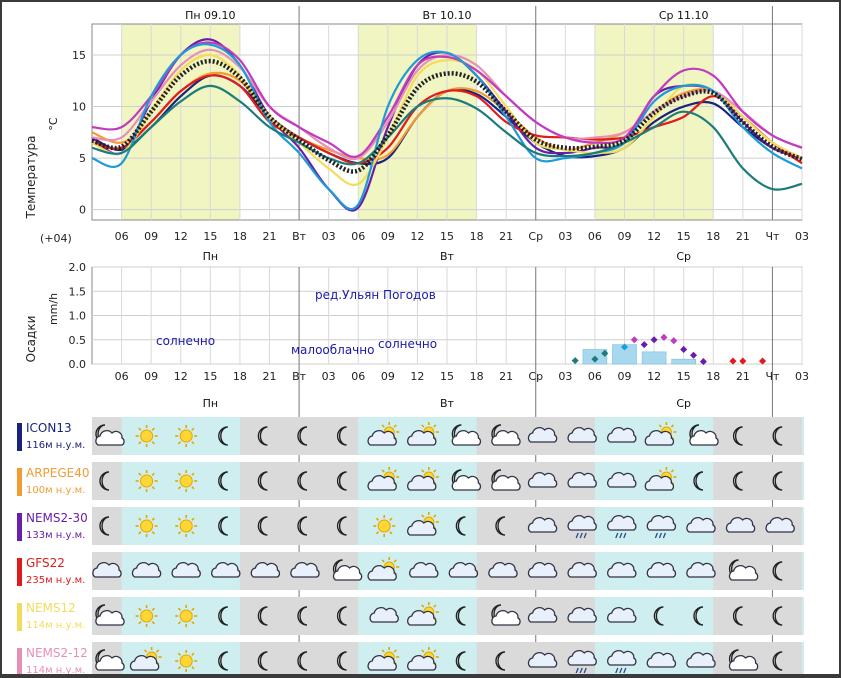 The height and width of the screenshot is (678, 841). I want to click on model-color-bar, so click(19, 617).